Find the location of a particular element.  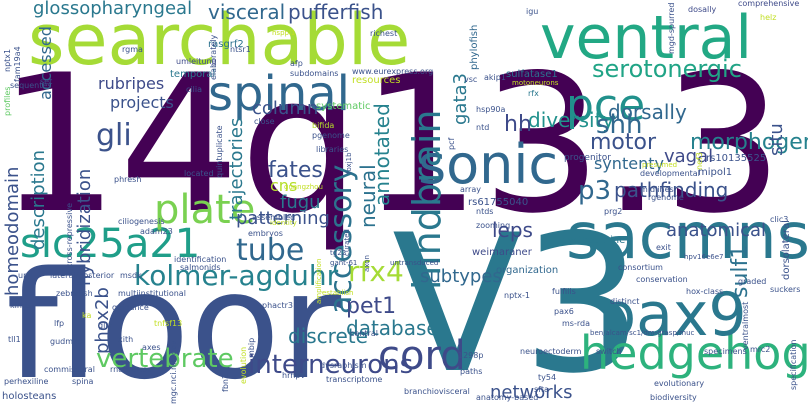

word: trajectories is located at coordinates (236, 168).